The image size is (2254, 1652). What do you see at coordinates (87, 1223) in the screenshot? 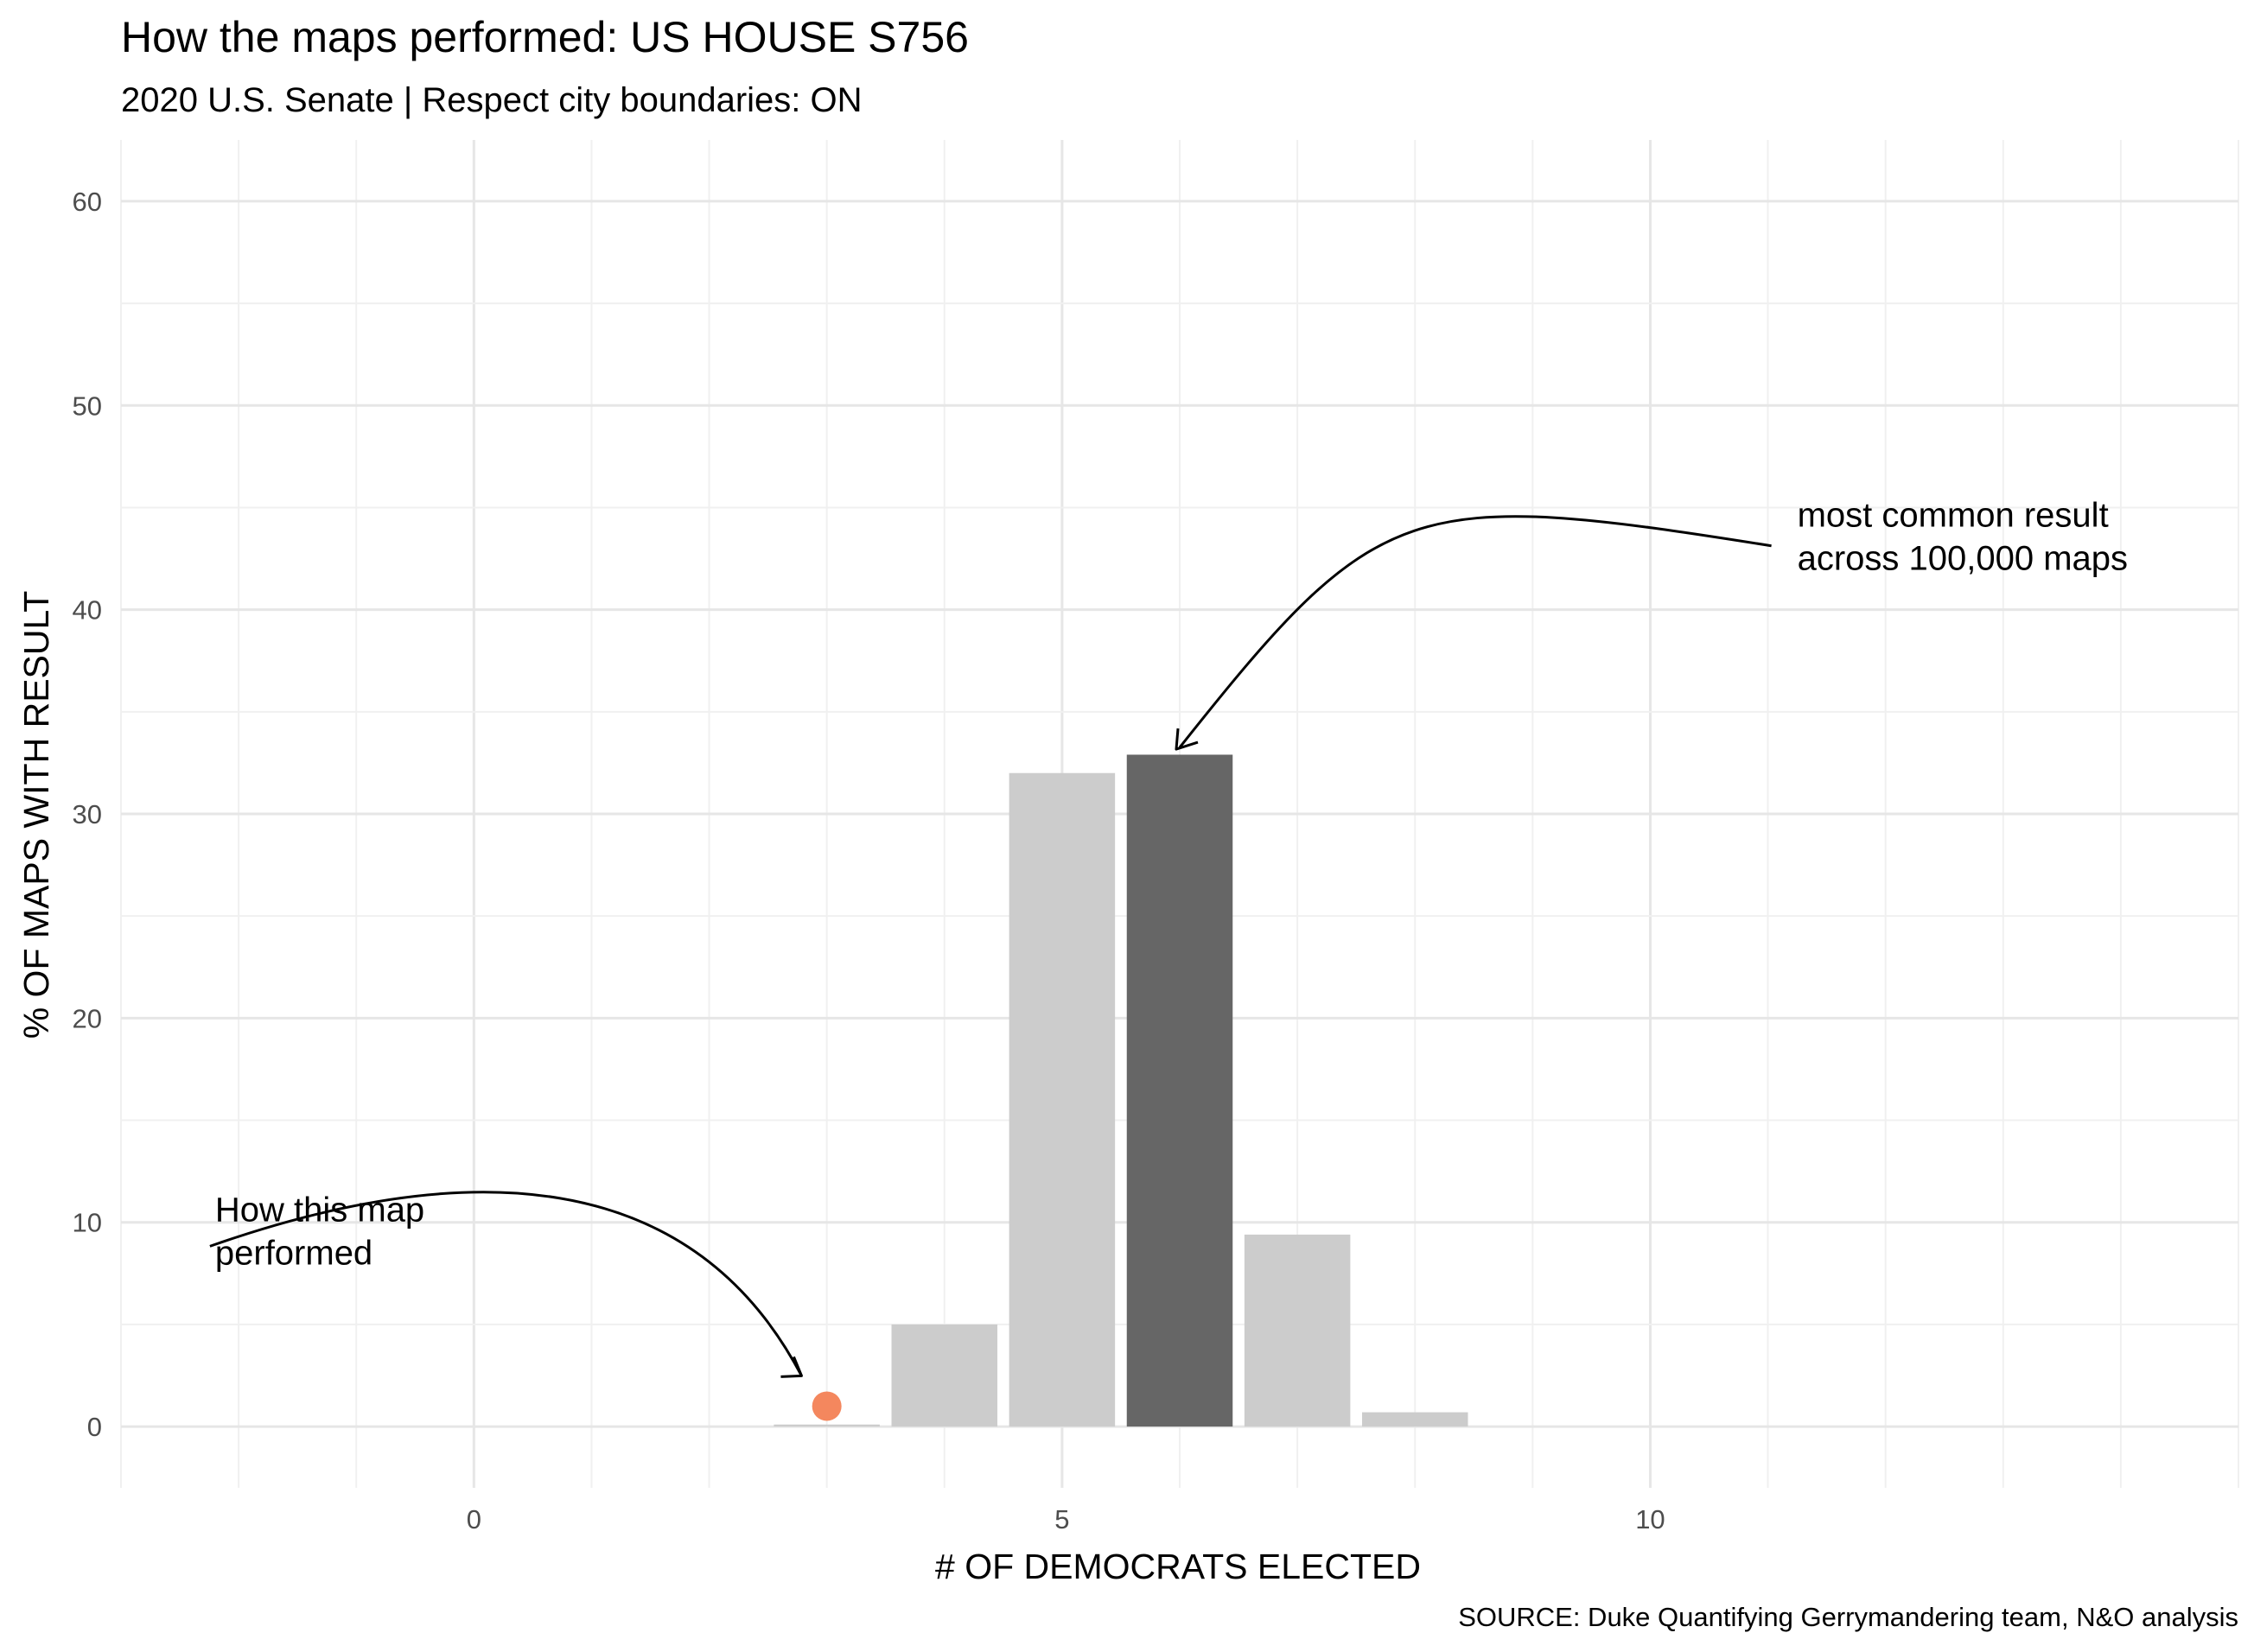
I see `y-tick-label: 10` at bounding box center [87, 1223].